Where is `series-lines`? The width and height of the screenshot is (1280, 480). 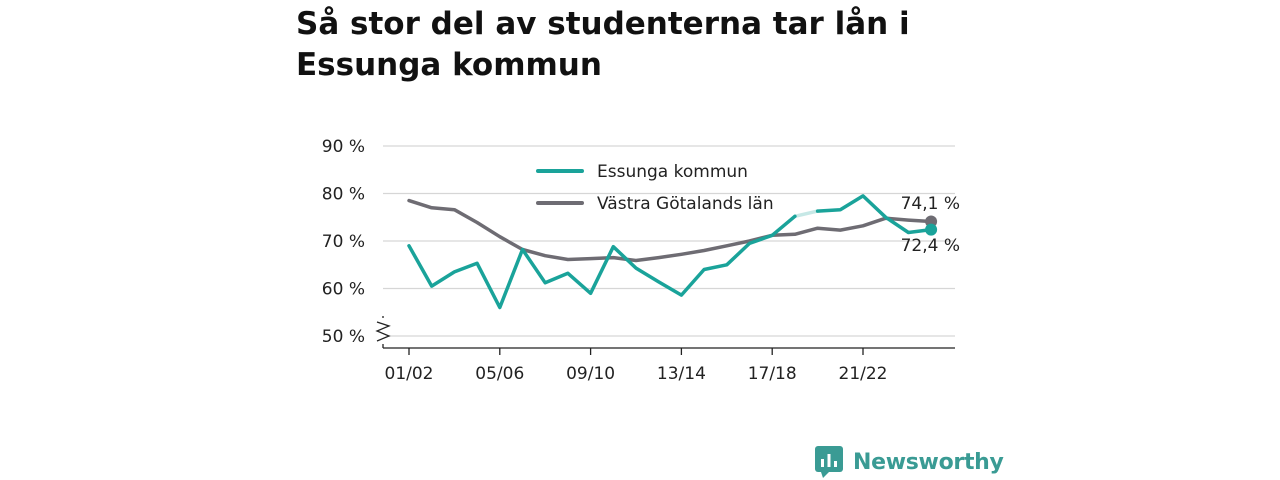
series-lines is located at coordinates (672, 252).